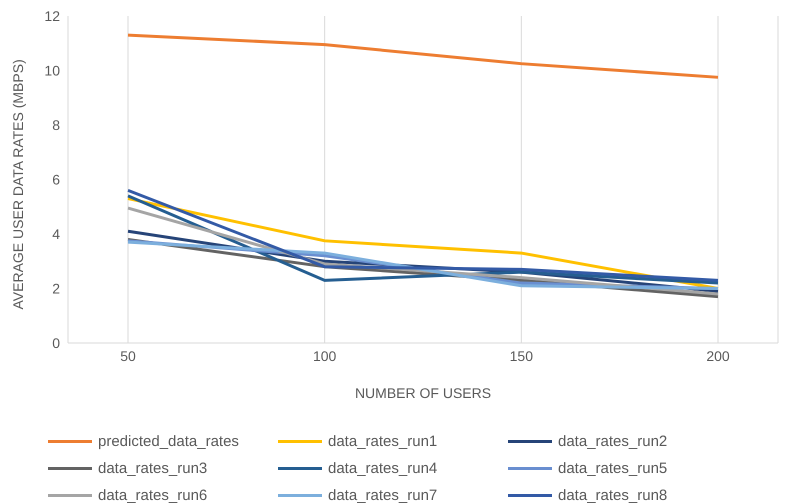  What do you see at coordinates (18, 184) in the screenshot?
I see `y-axis-title: AVERAGE USER DATA RATES (MBPS)` at bounding box center [18, 184].